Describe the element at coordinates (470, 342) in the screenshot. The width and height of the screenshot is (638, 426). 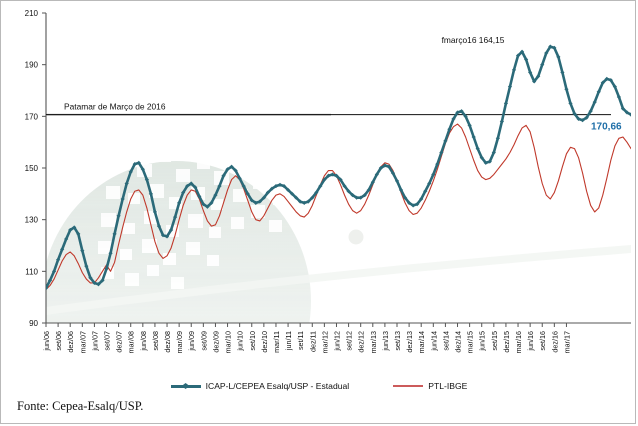
I see `x-axis-tick-label: mar/15` at that location.